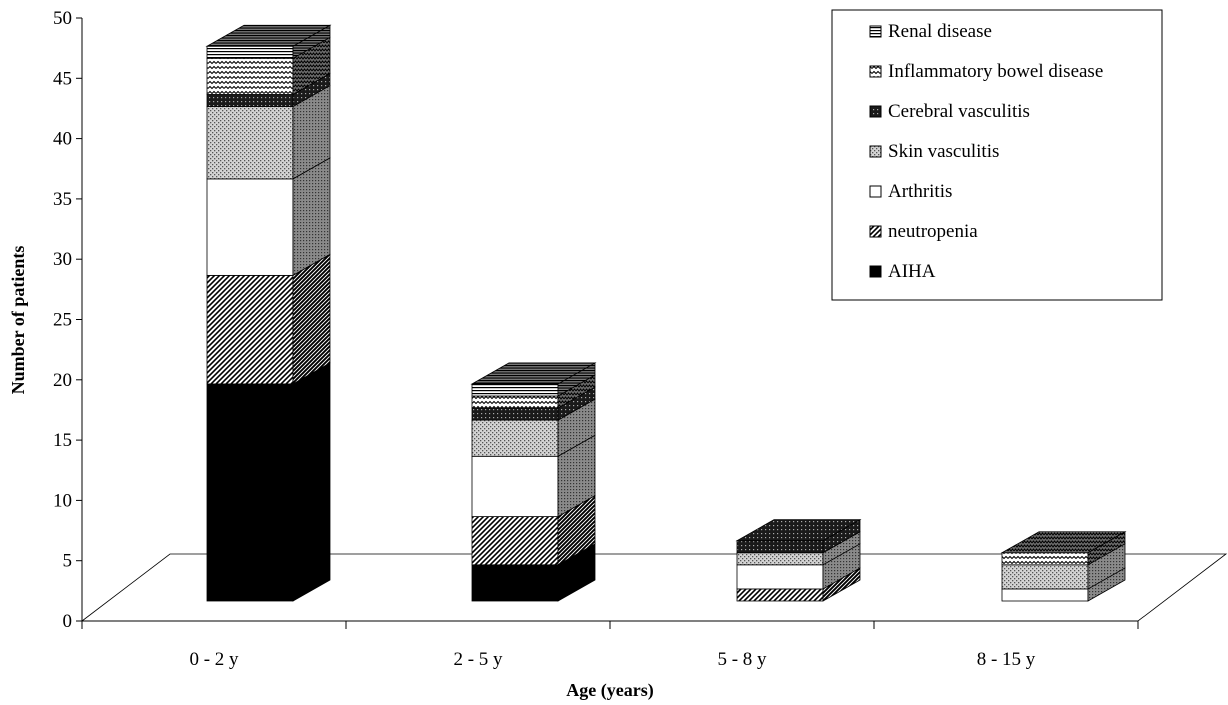  Describe the element at coordinates (62, 259) in the screenshot. I see `y-tick-label: 30` at that location.